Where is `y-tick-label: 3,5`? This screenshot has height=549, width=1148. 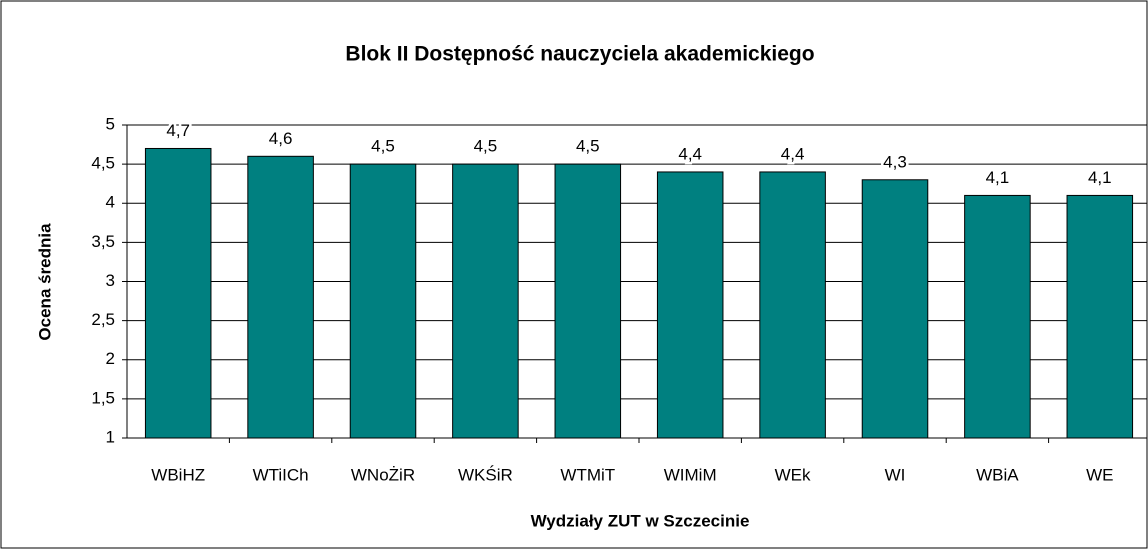 y-tick-label: 3,5 is located at coordinates (103, 241).